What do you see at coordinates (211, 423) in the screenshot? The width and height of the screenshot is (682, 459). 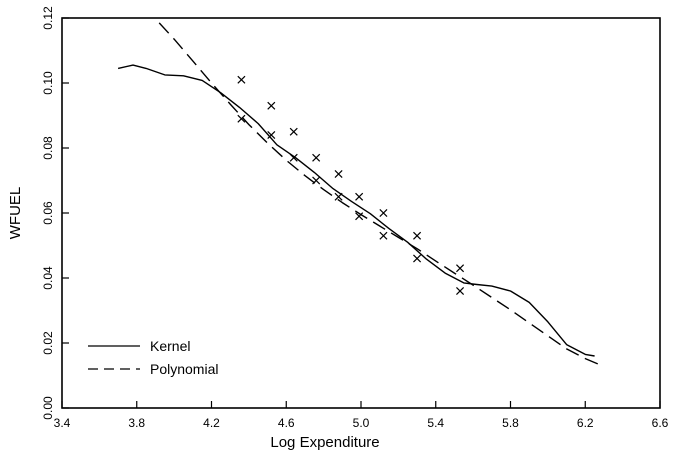 I see `x-tick-label: 4.2` at bounding box center [211, 423].